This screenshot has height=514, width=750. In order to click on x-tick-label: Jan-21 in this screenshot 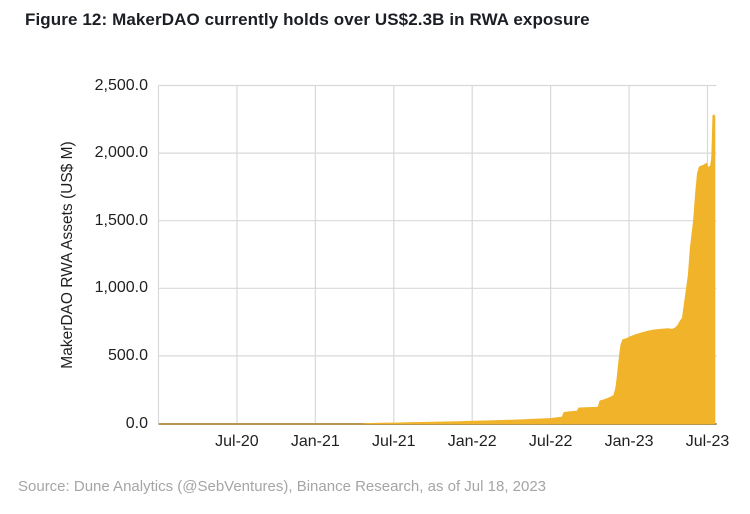, I will do `click(315, 441)`.